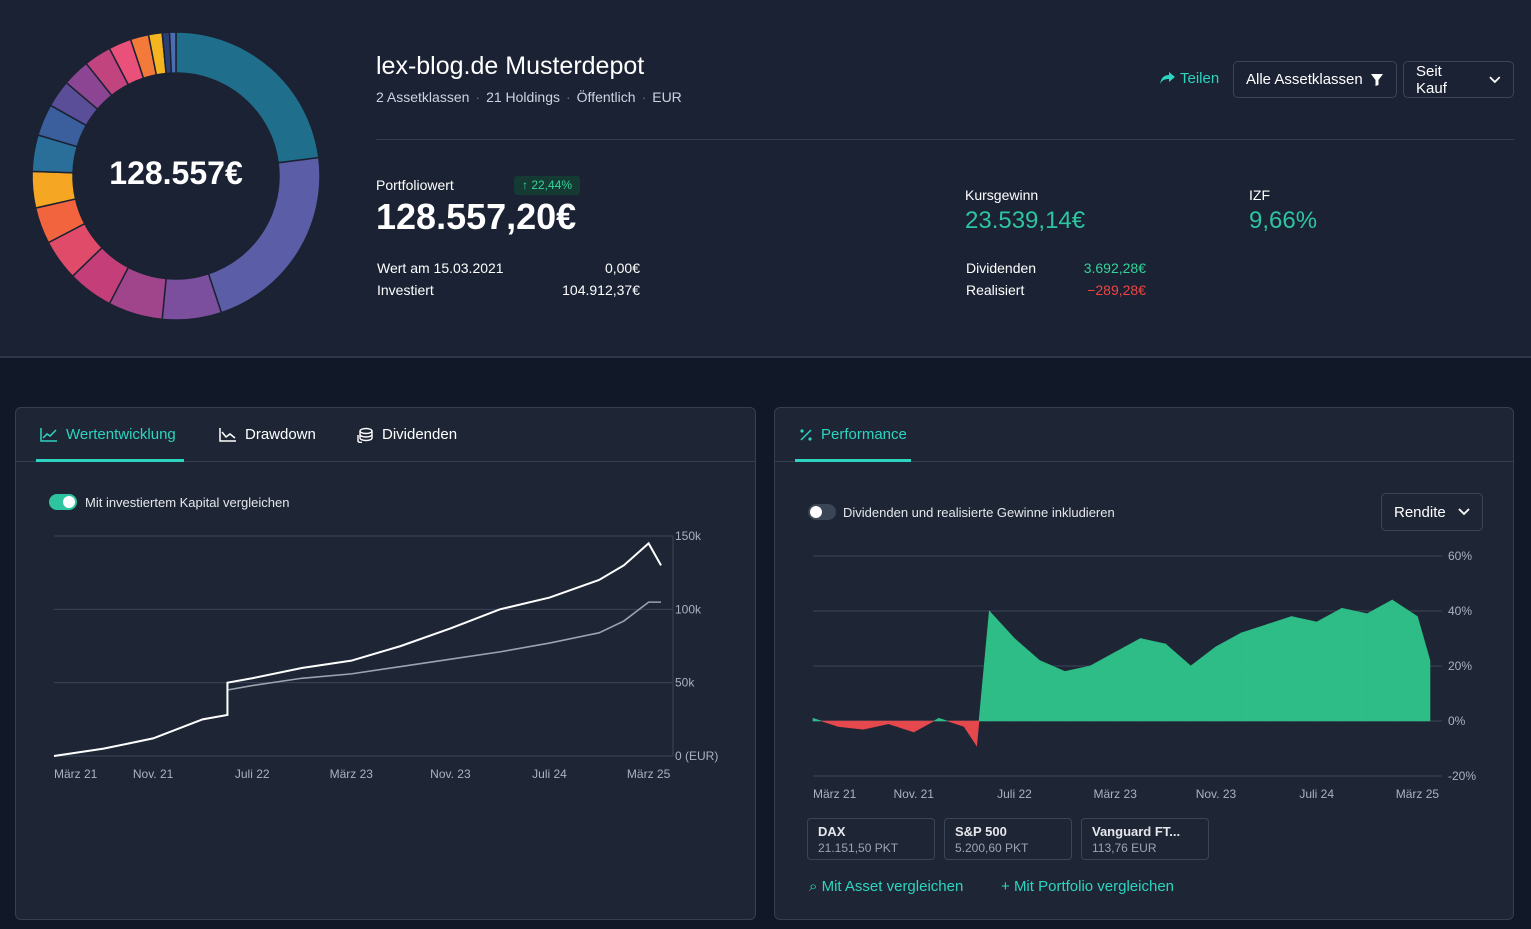  What do you see at coordinates (1200, 78) in the screenshot?
I see `share-label: Teilen` at bounding box center [1200, 78].